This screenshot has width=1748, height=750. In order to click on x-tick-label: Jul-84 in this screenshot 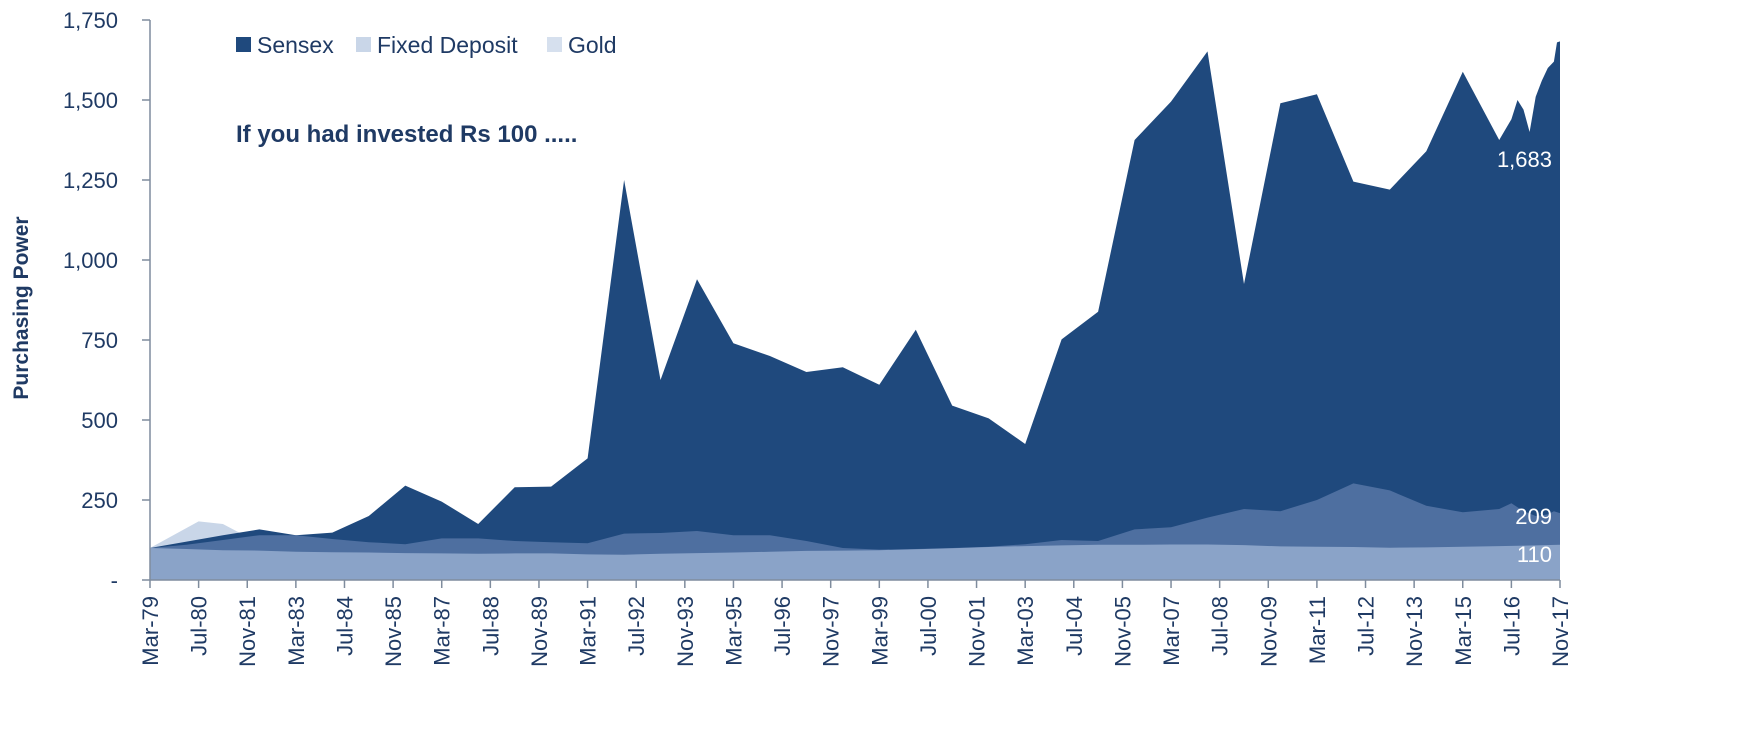, I will do `click(344, 626)`.